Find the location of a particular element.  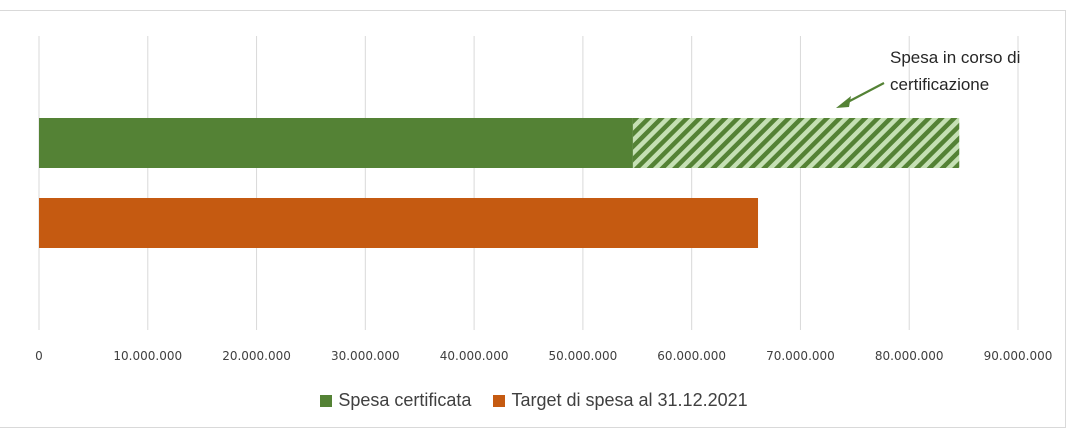

bar-spesa-certificata is located at coordinates (336, 143).